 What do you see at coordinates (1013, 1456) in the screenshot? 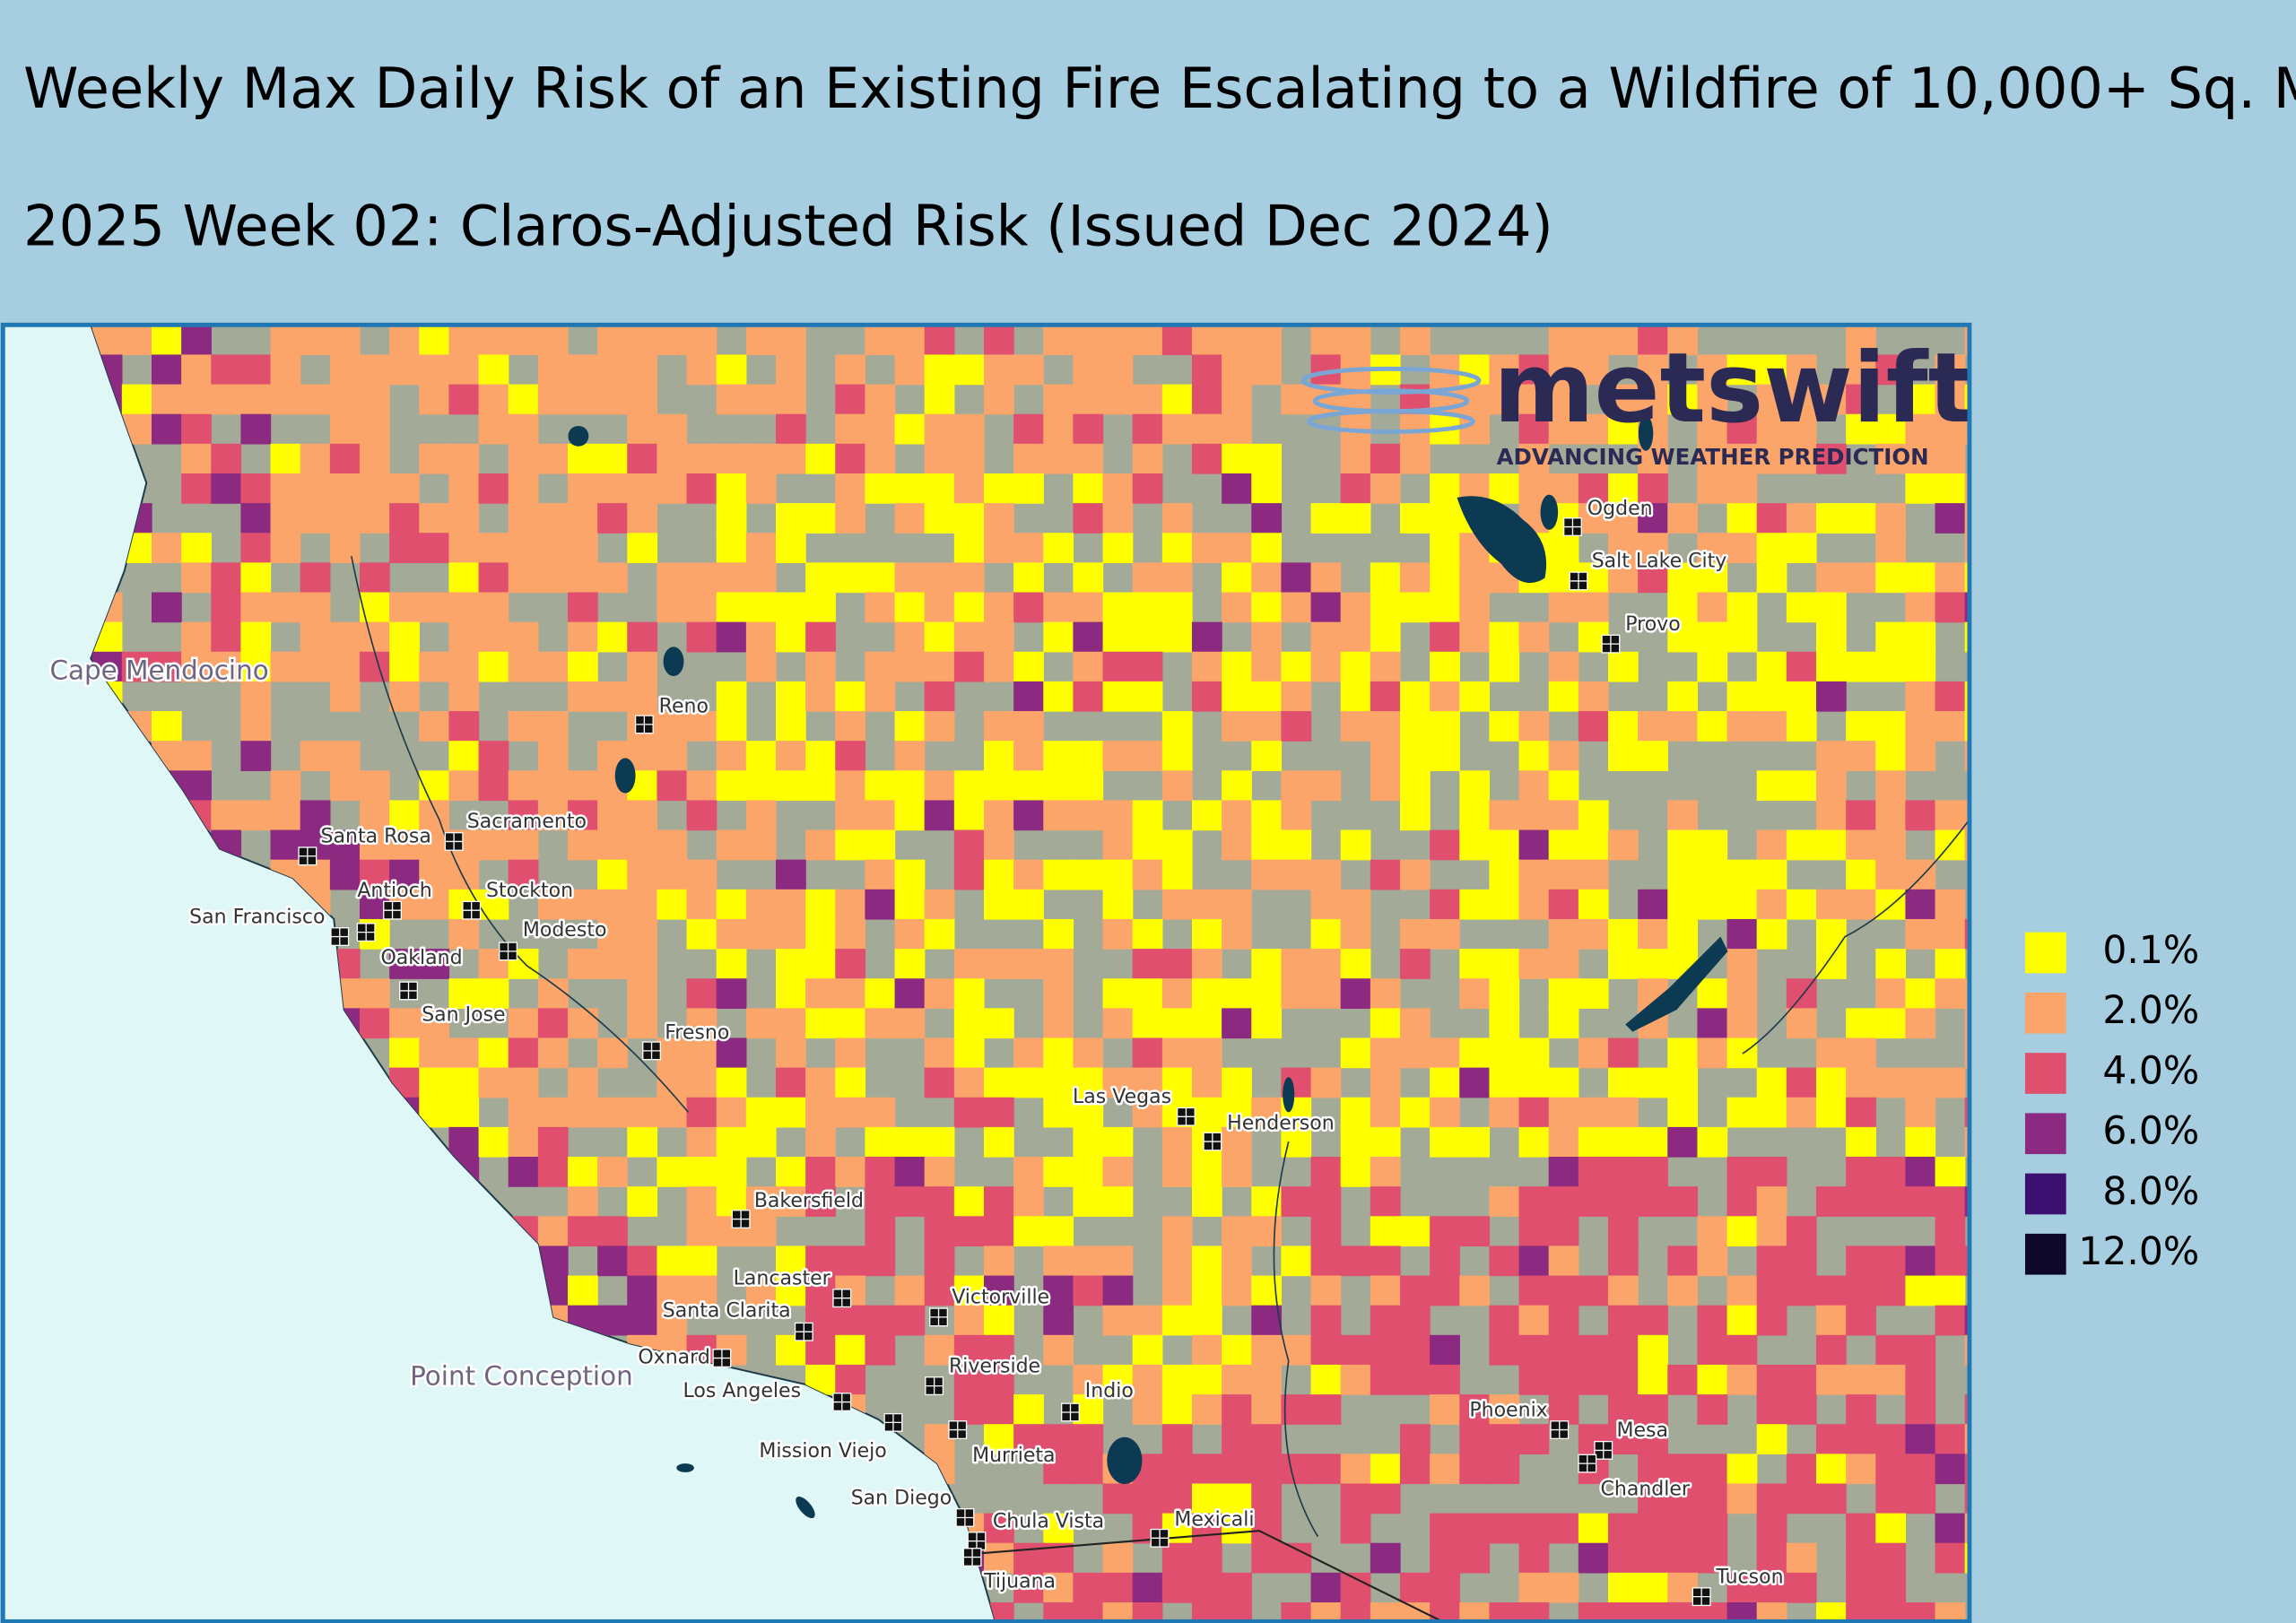
I see `city-label: Murrieta` at bounding box center [1013, 1456].